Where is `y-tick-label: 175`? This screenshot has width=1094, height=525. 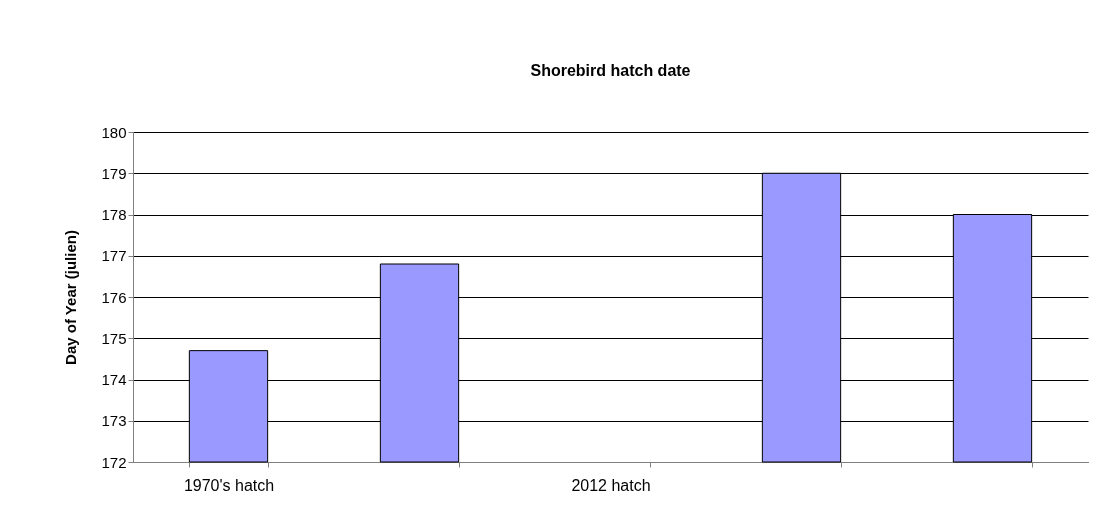 y-tick-label: 175 is located at coordinates (114, 338).